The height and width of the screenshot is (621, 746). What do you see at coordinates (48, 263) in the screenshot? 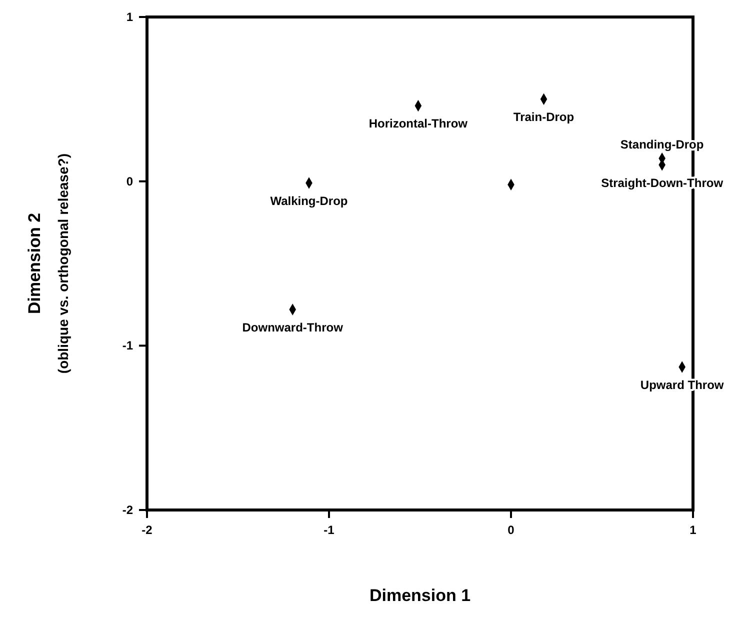
I see `y-axis-title: Dimension 2 (oblique vs. orthogonal release?)` at bounding box center [48, 263].